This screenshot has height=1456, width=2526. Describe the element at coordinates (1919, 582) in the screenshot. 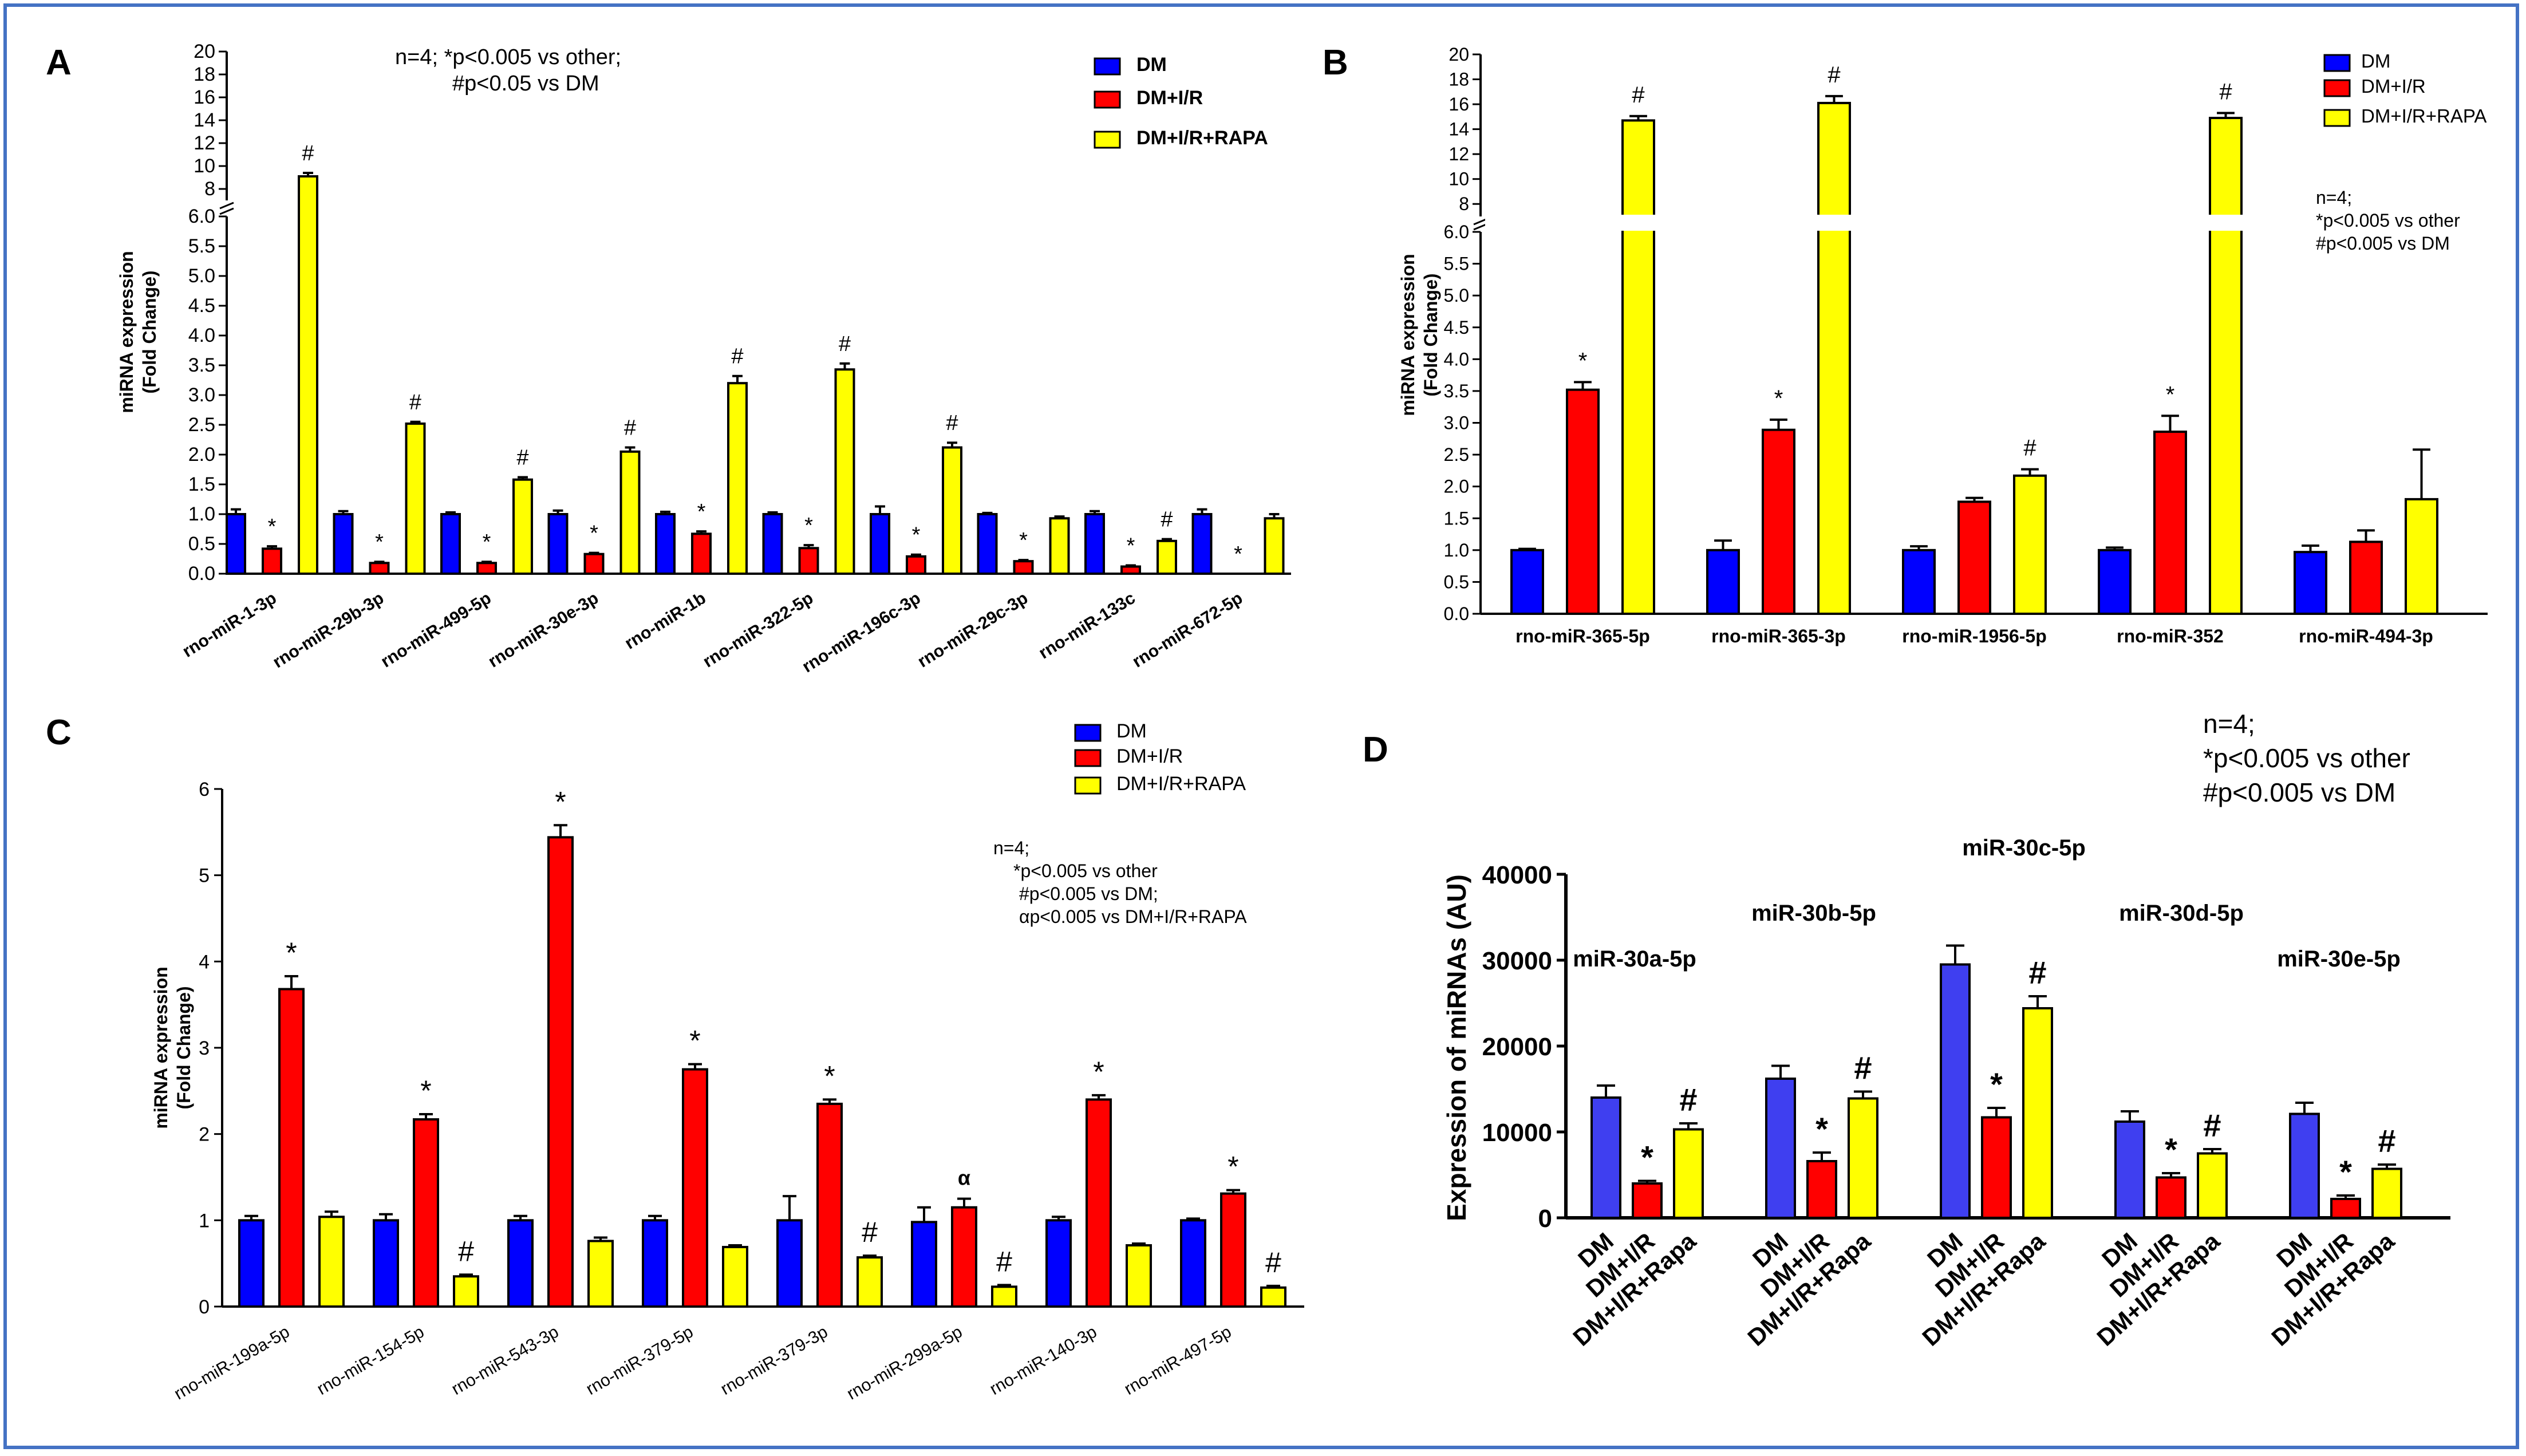

I see `bar-B-rno-miR-1956-5p-s0` at that location.